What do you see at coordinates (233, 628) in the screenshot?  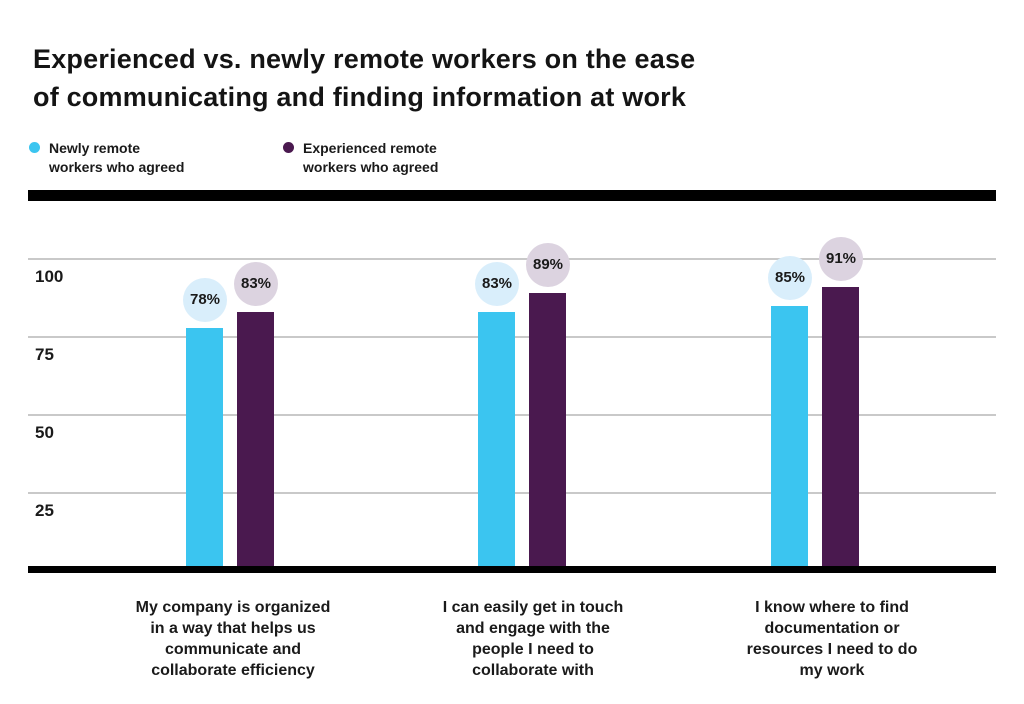 I see `category-label-line: in a way that helps us` at bounding box center [233, 628].